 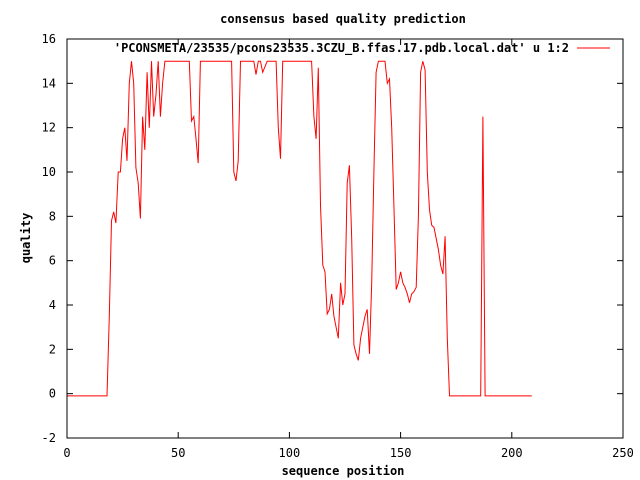 What do you see at coordinates (49, 83) in the screenshot?
I see `y-tick-label: 14` at bounding box center [49, 83].